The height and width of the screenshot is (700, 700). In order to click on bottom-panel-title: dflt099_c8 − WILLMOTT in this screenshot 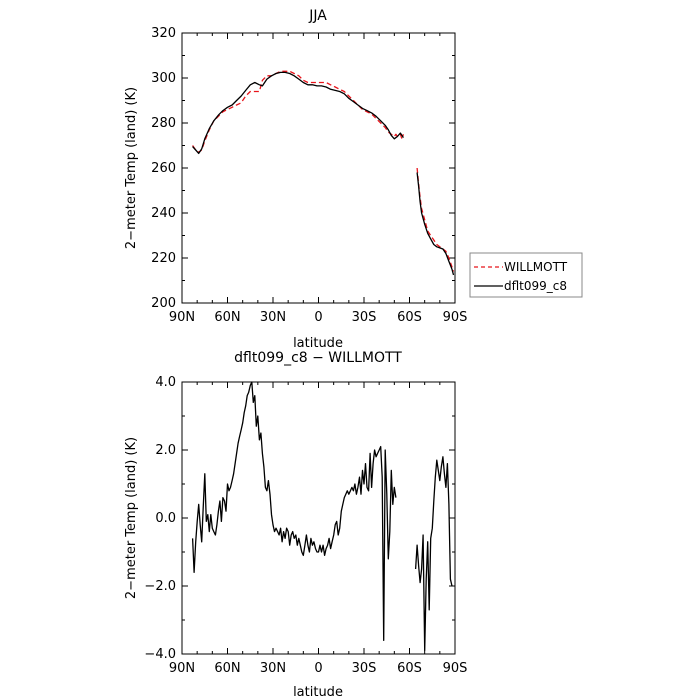, I will do `click(318, 358)`.